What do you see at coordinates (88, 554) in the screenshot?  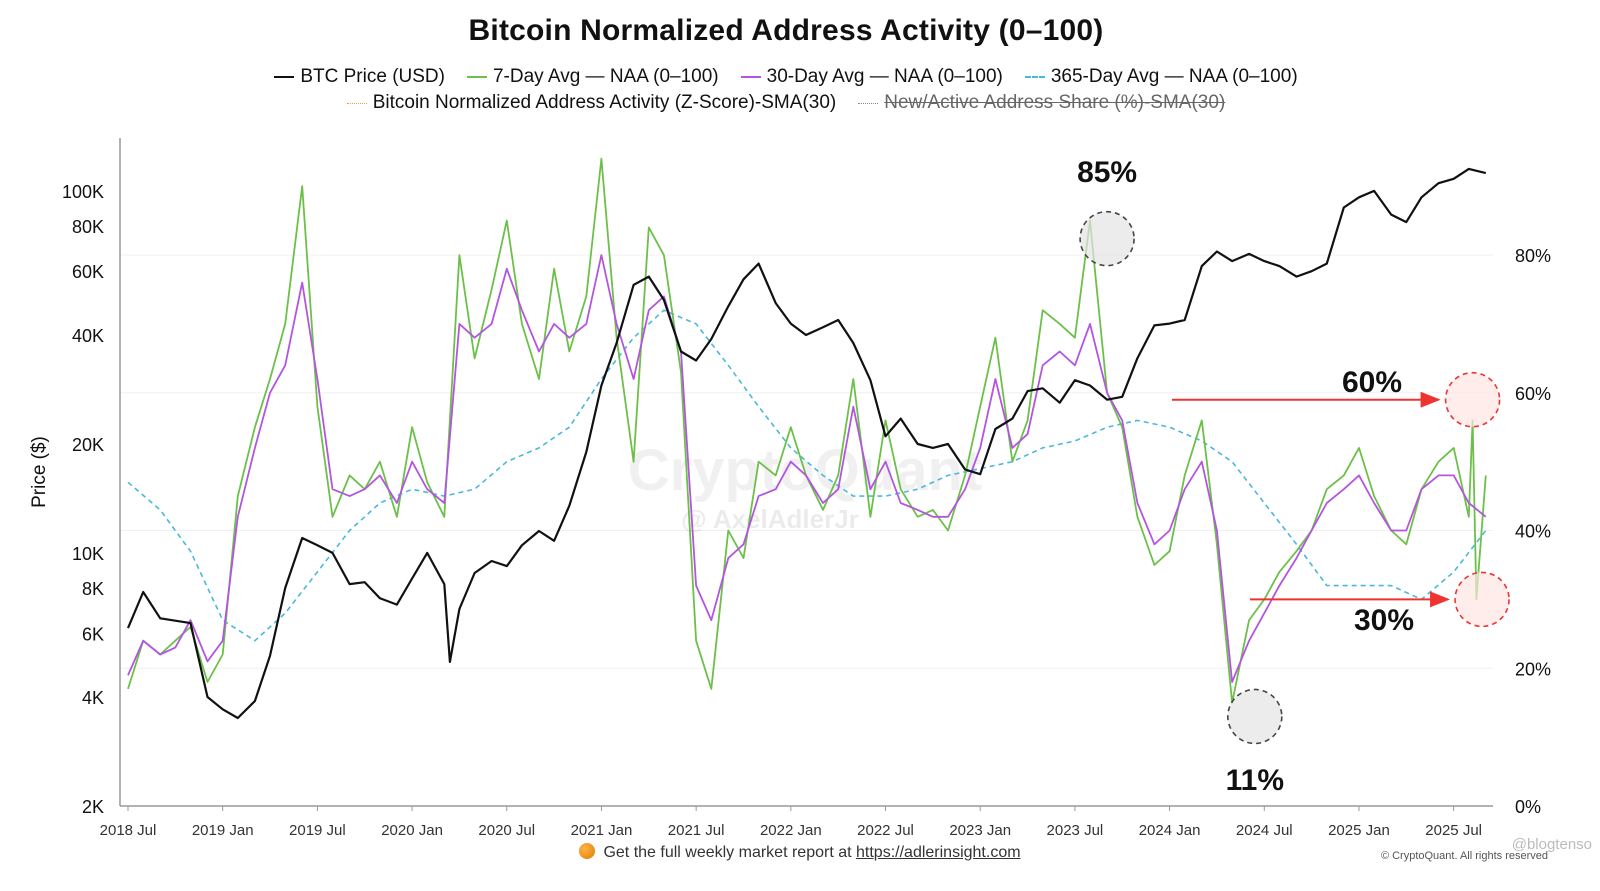 I see `y-left-tick-label: 10K` at bounding box center [88, 554].